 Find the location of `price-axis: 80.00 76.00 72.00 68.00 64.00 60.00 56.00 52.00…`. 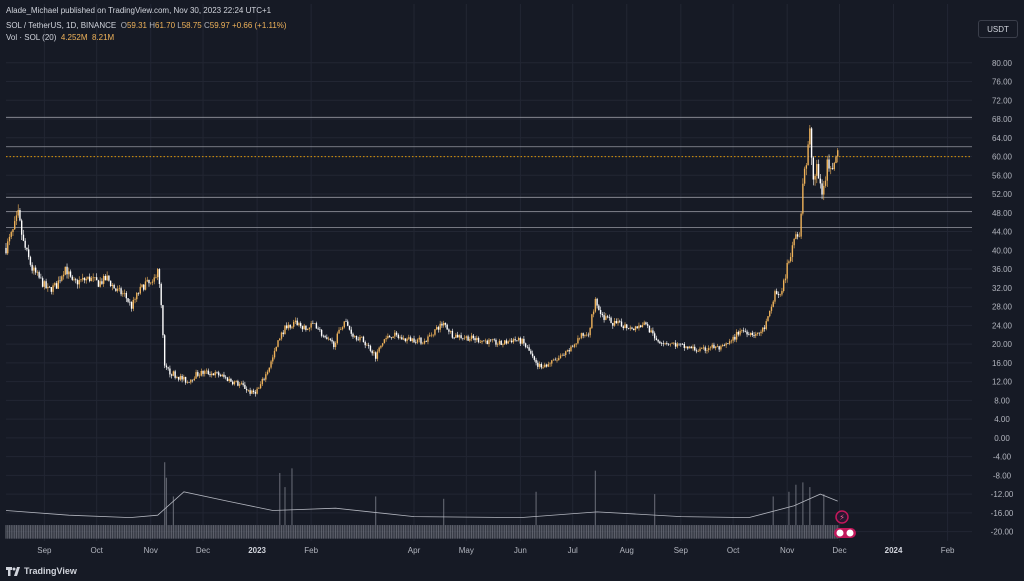

price-axis: 80.00 76.00 72.00 68.00 64.00 60.00 56.00 52.00… is located at coordinates (998, 280).